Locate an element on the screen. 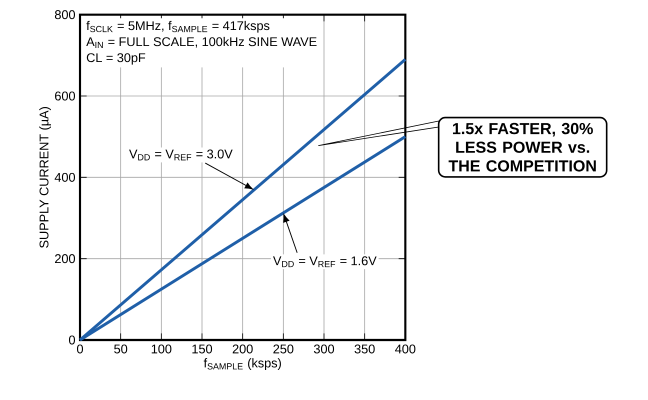 The width and height of the screenshot is (648, 400). text: 1.5x FASTER, 30% LESS POWER vs. THE COMPETITION is located at coordinates (522, 147).